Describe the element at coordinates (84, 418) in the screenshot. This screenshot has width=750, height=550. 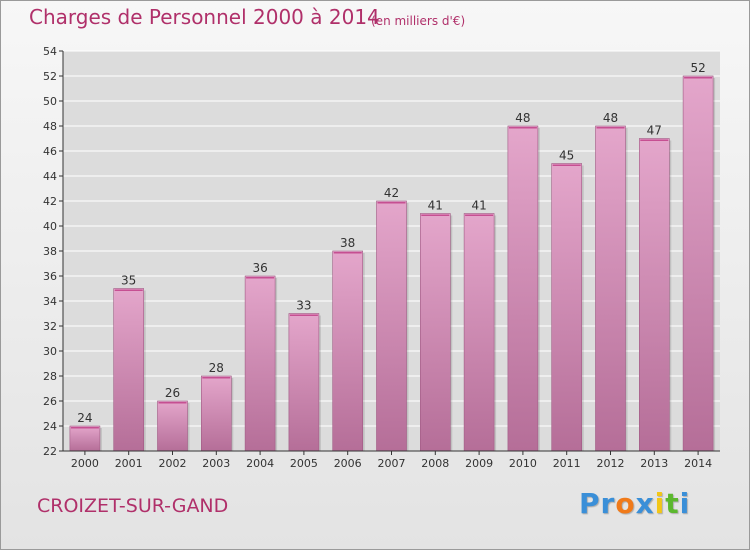
I see `data-label: 24` at that location.